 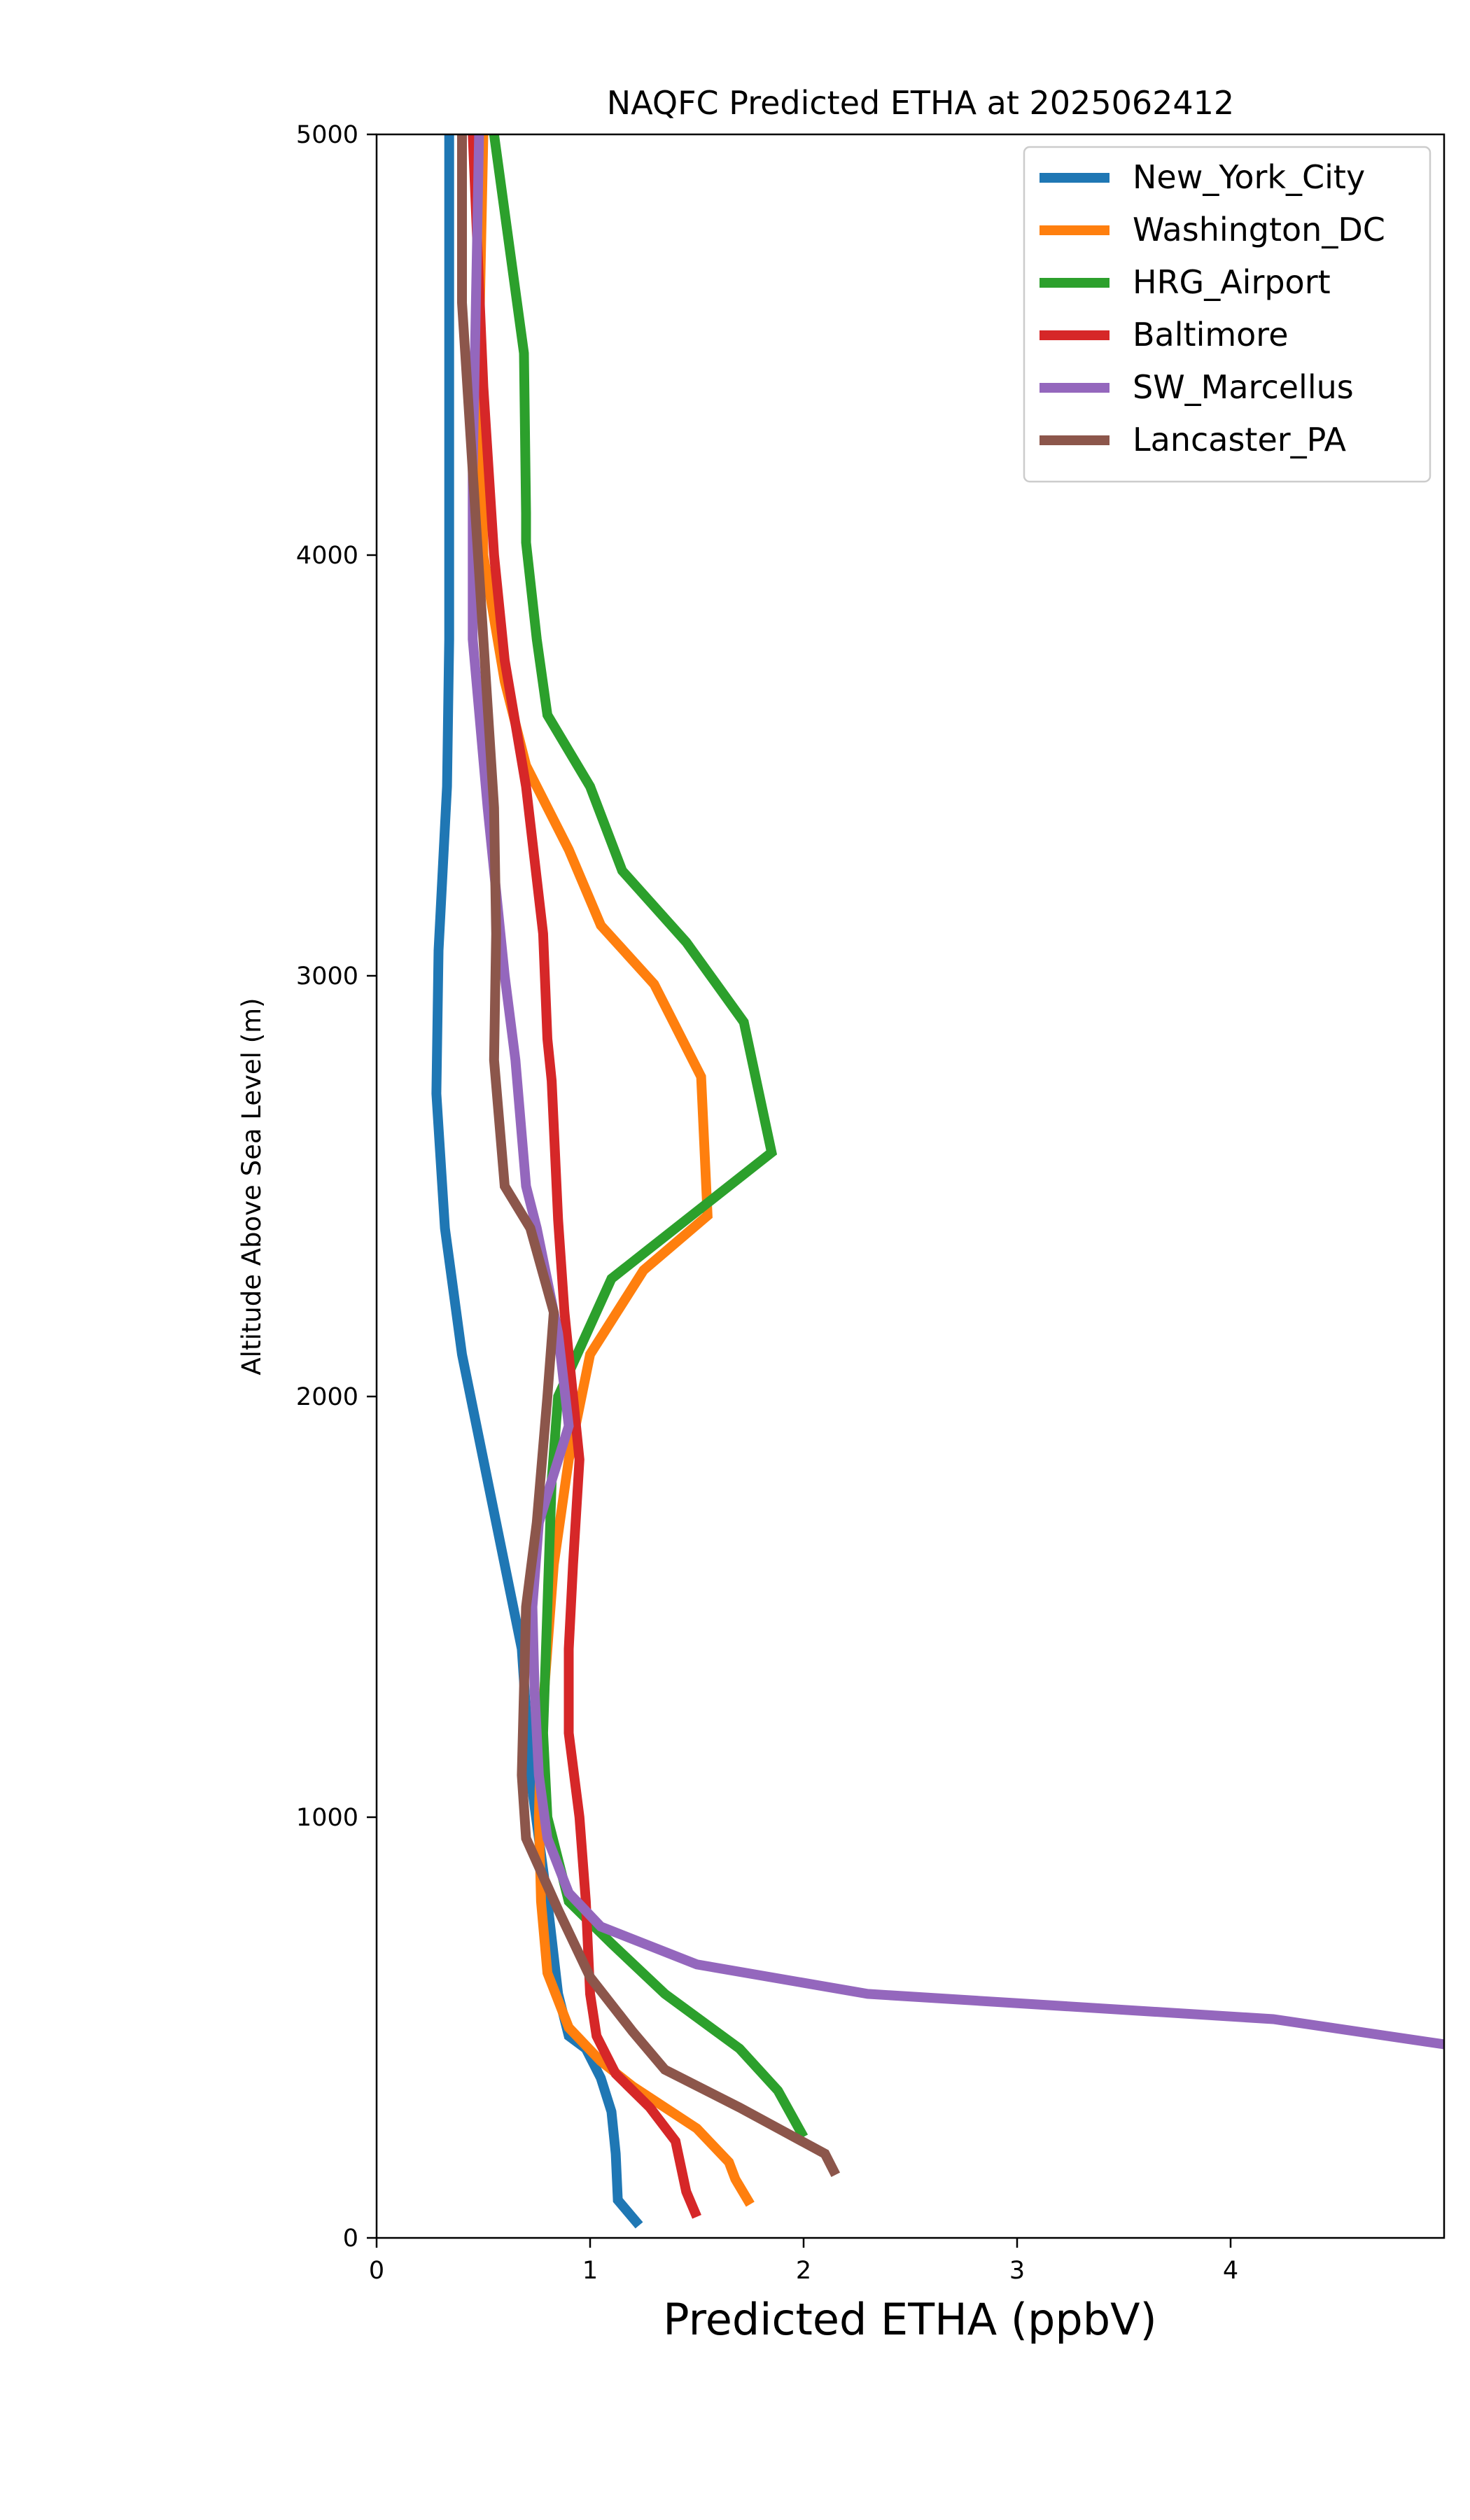 I want to click on x-tick-label: 0, so click(x=376, y=2271).